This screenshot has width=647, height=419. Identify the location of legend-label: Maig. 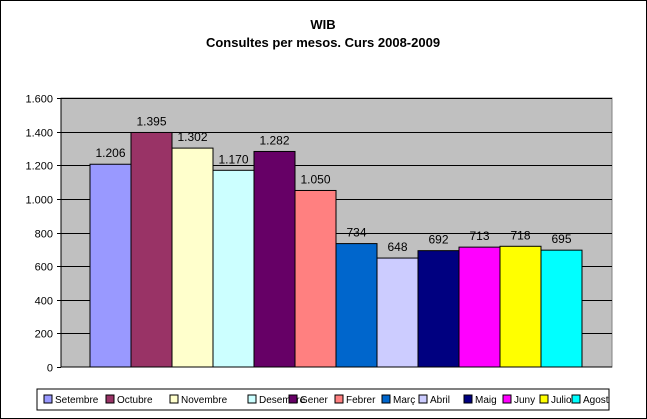
(486, 400).